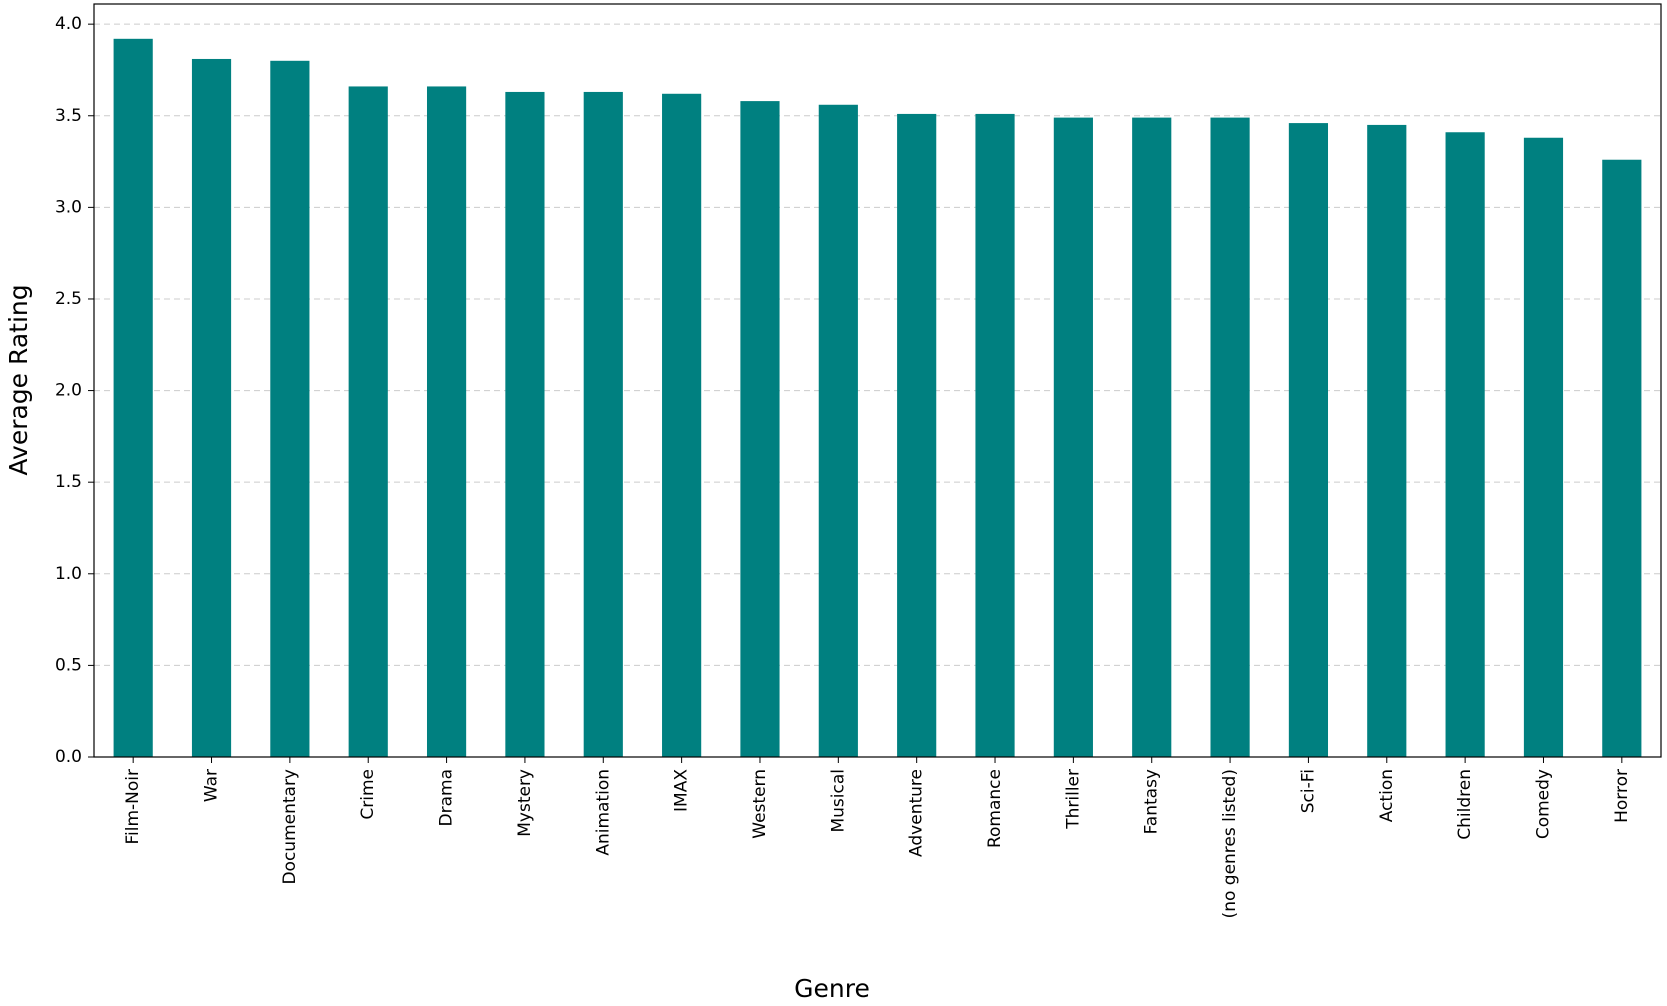  What do you see at coordinates (447, 797) in the screenshot?
I see `x-tick-label: Drama` at bounding box center [447, 797].